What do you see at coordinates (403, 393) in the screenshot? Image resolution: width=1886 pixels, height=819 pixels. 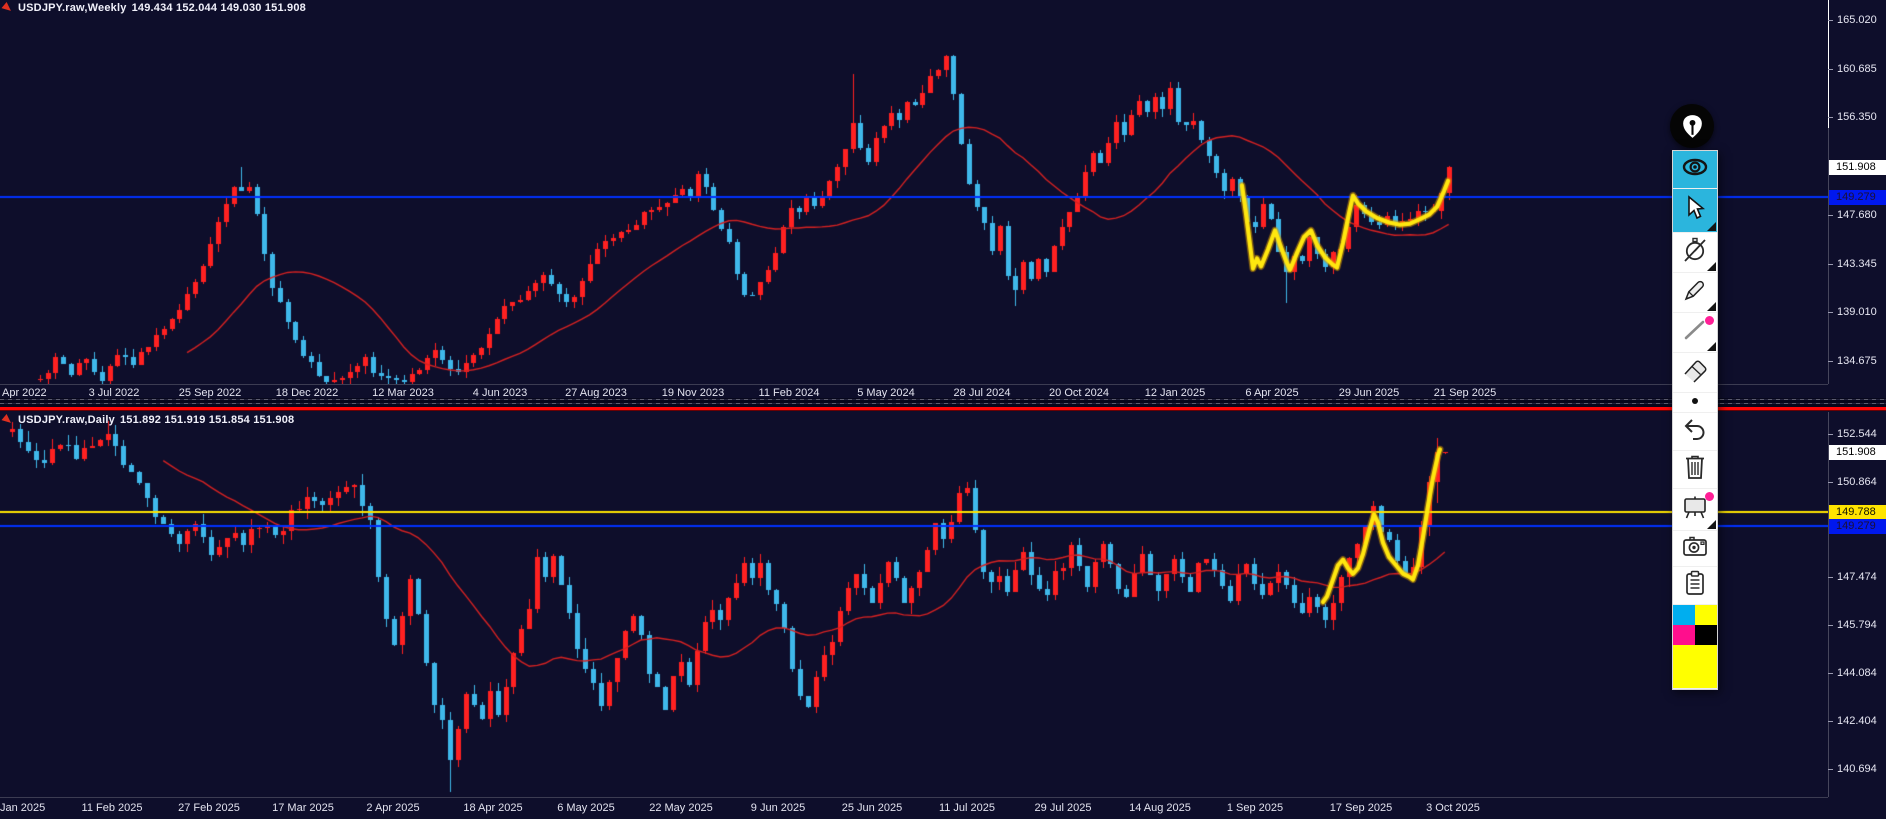 I see `date-tick-label: 12 Mar 2023` at bounding box center [403, 393].